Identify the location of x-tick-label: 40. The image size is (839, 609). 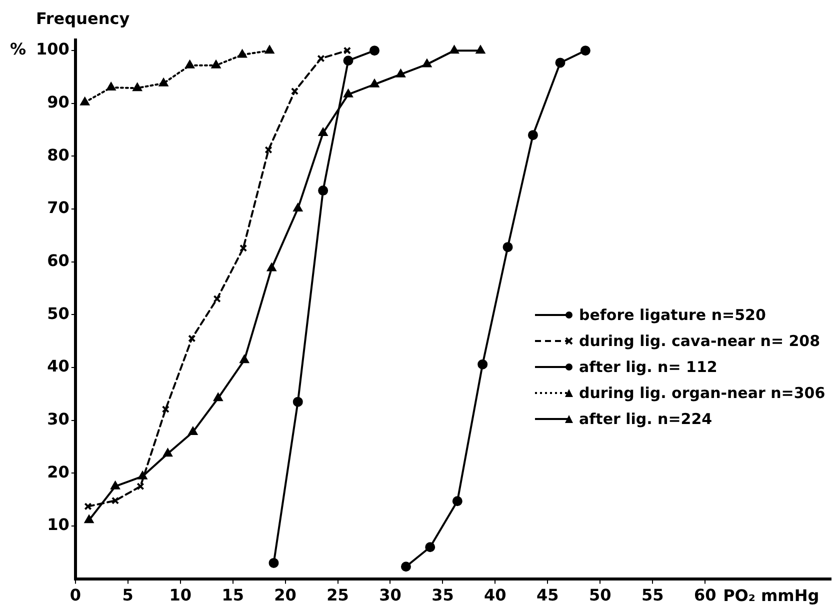
(495, 595).